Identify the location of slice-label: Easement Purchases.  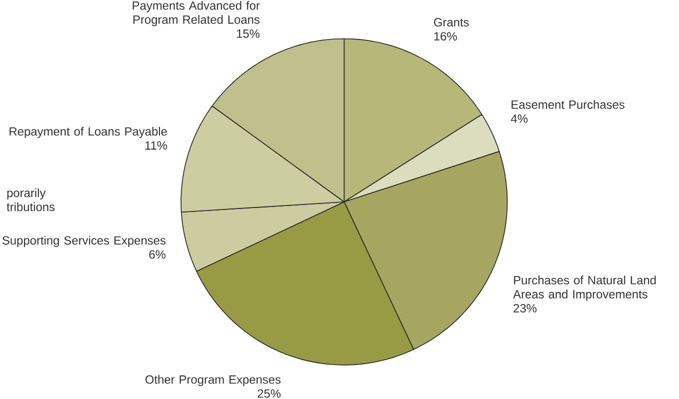
(568, 104).